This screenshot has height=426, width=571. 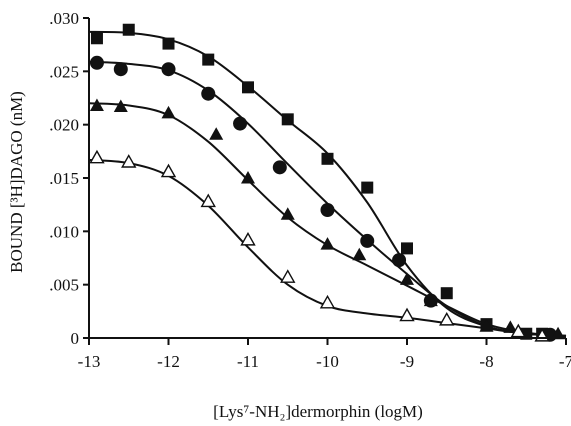 What do you see at coordinates (89, 361) in the screenshot?
I see `x-tick-label: -13` at bounding box center [89, 361].